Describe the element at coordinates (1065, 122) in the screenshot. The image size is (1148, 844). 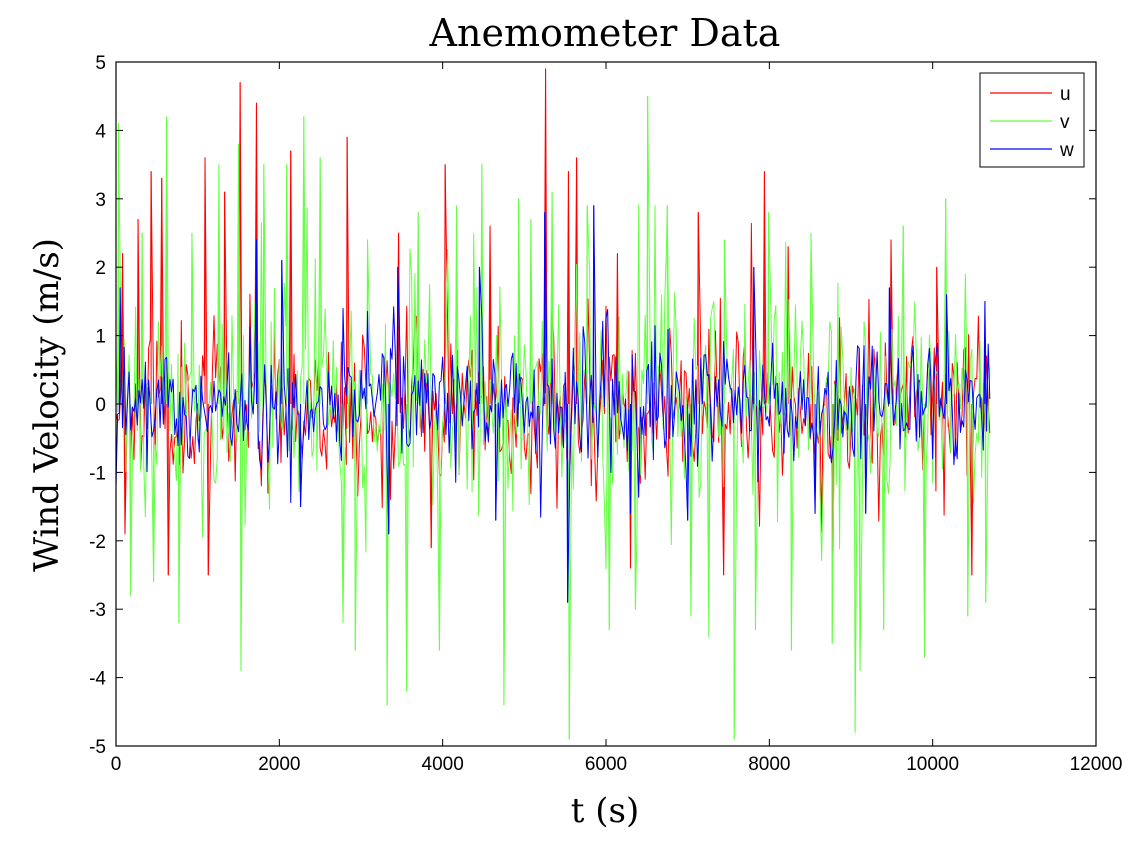
I see `legend-label-v: v` at that location.